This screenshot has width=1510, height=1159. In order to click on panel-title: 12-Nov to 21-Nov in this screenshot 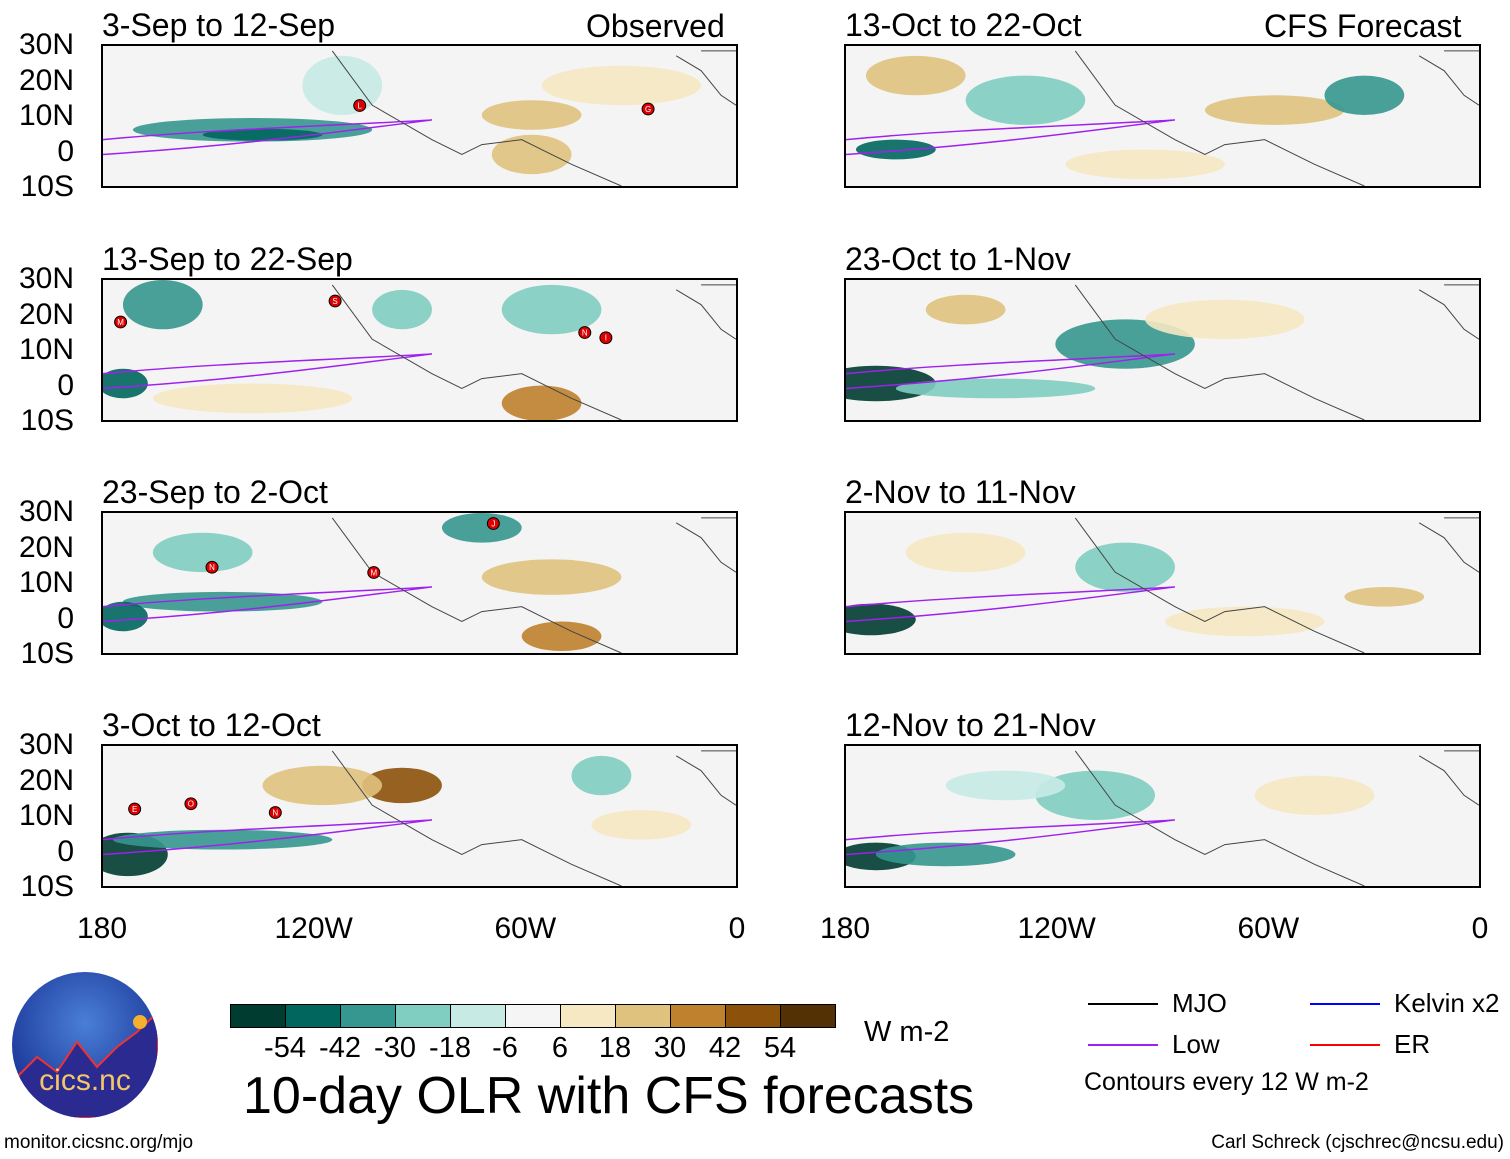, I will do `click(970, 725)`.